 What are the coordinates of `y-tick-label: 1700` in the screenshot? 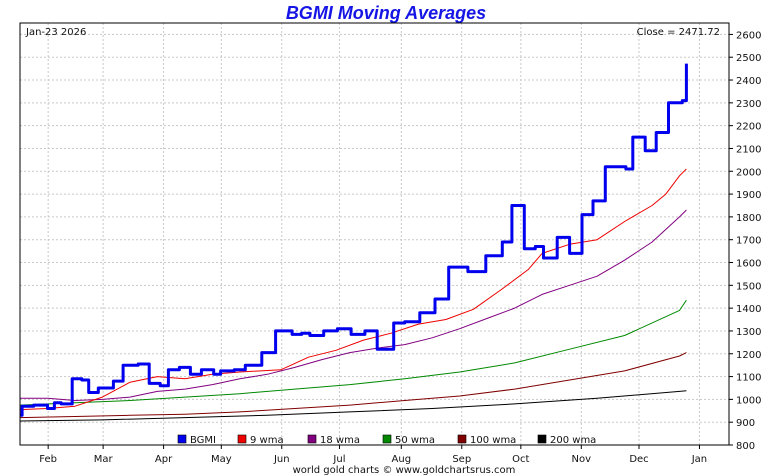 It's located at (748, 241).